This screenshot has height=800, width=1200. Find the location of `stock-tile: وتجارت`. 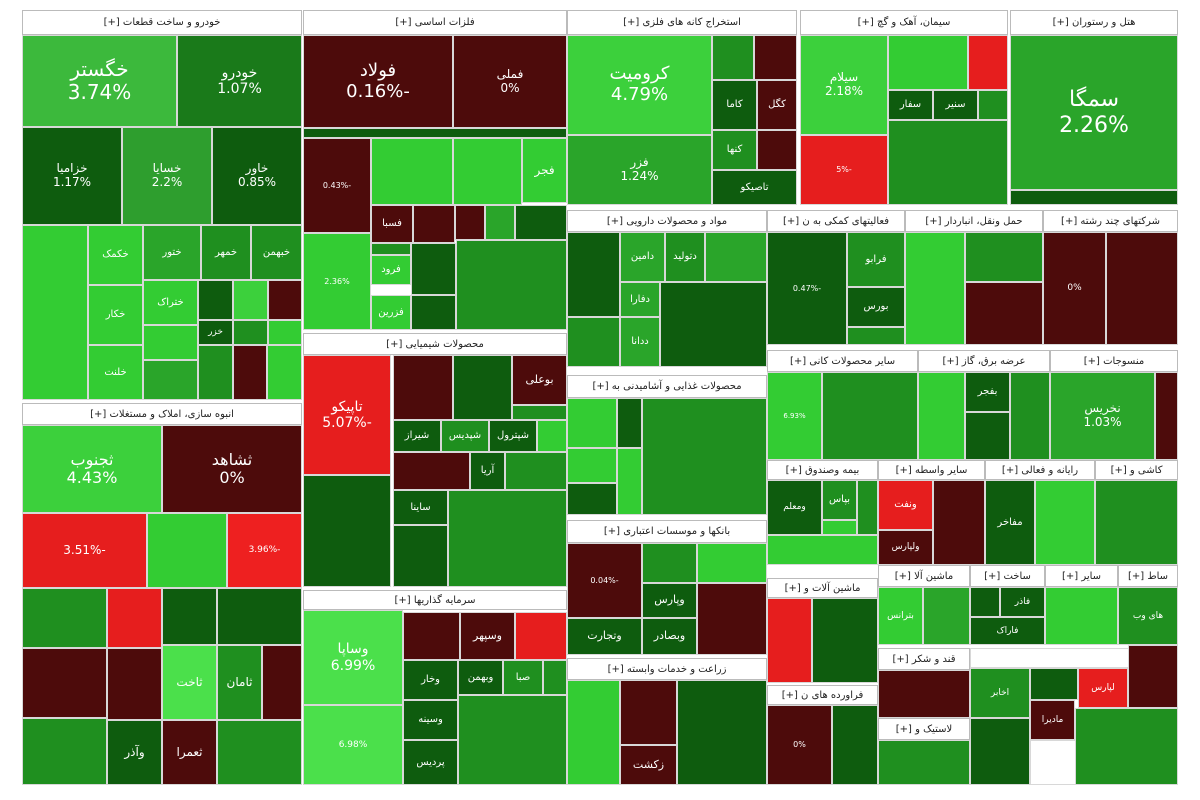

stock-tile: وتجارت is located at coordinates (604, 636).